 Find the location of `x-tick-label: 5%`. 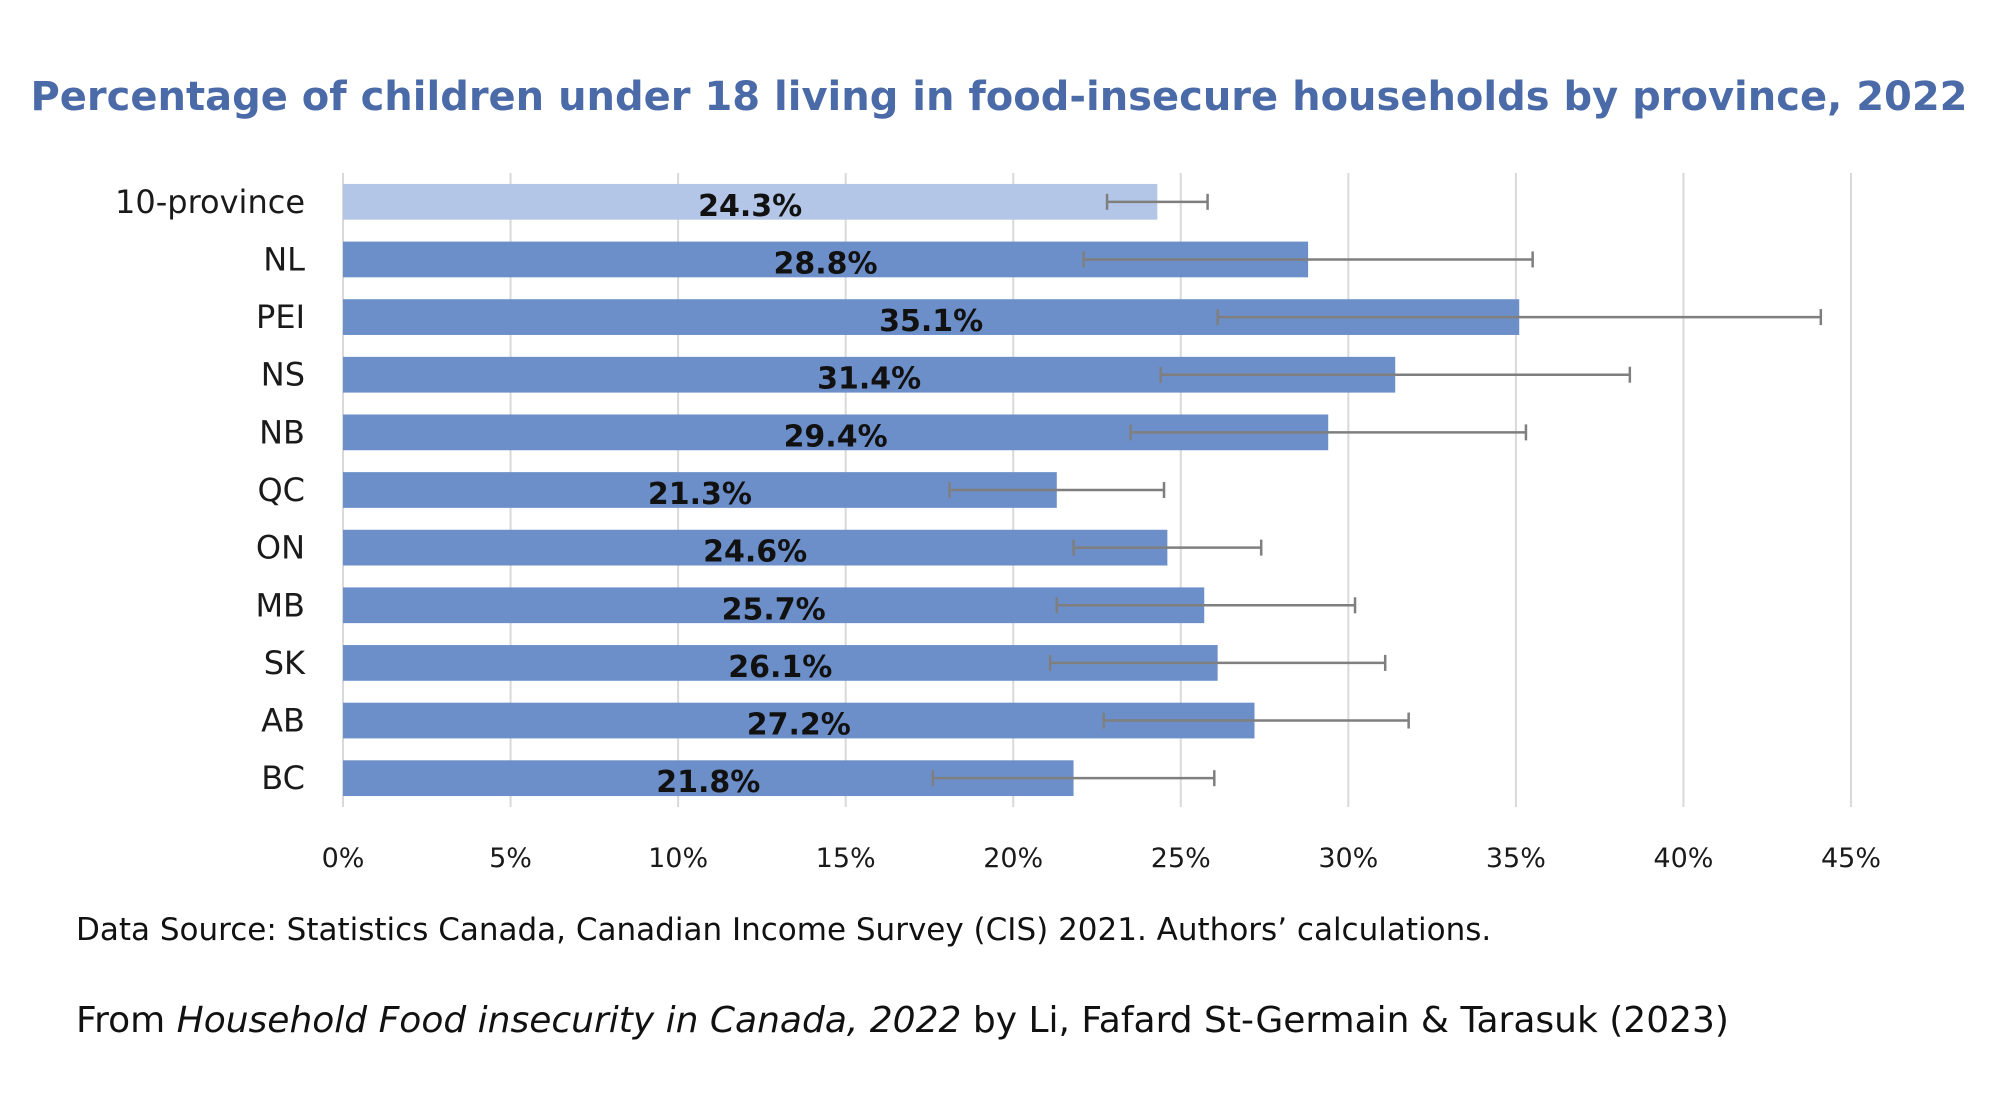

x-tick-label: 5% is located at coordinates (510, 858).